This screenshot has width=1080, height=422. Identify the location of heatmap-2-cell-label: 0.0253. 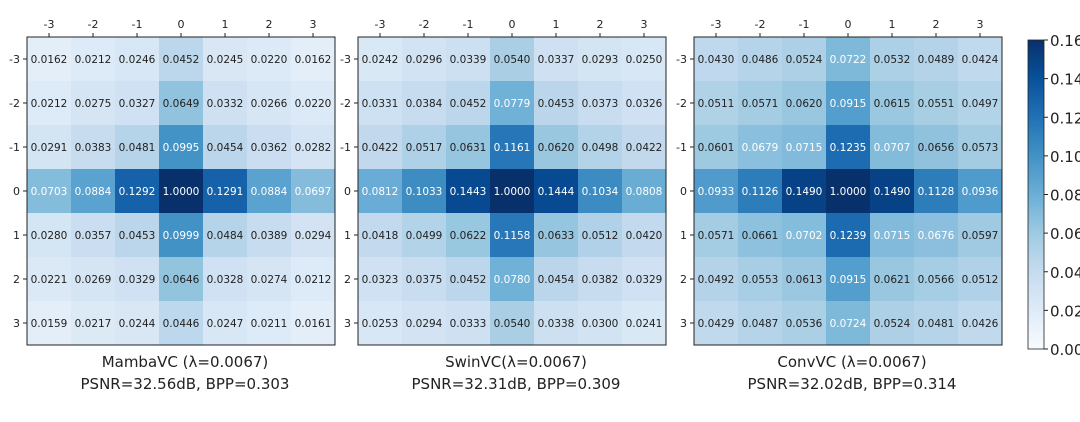
(380, 324).